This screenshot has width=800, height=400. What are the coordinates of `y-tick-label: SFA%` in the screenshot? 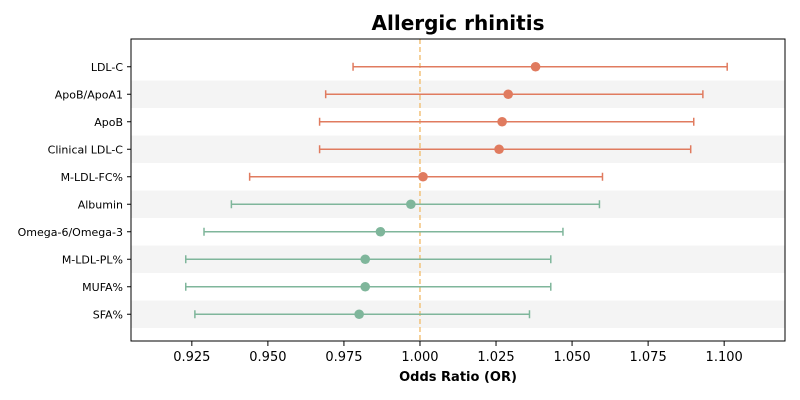 It's located at (108, 314).